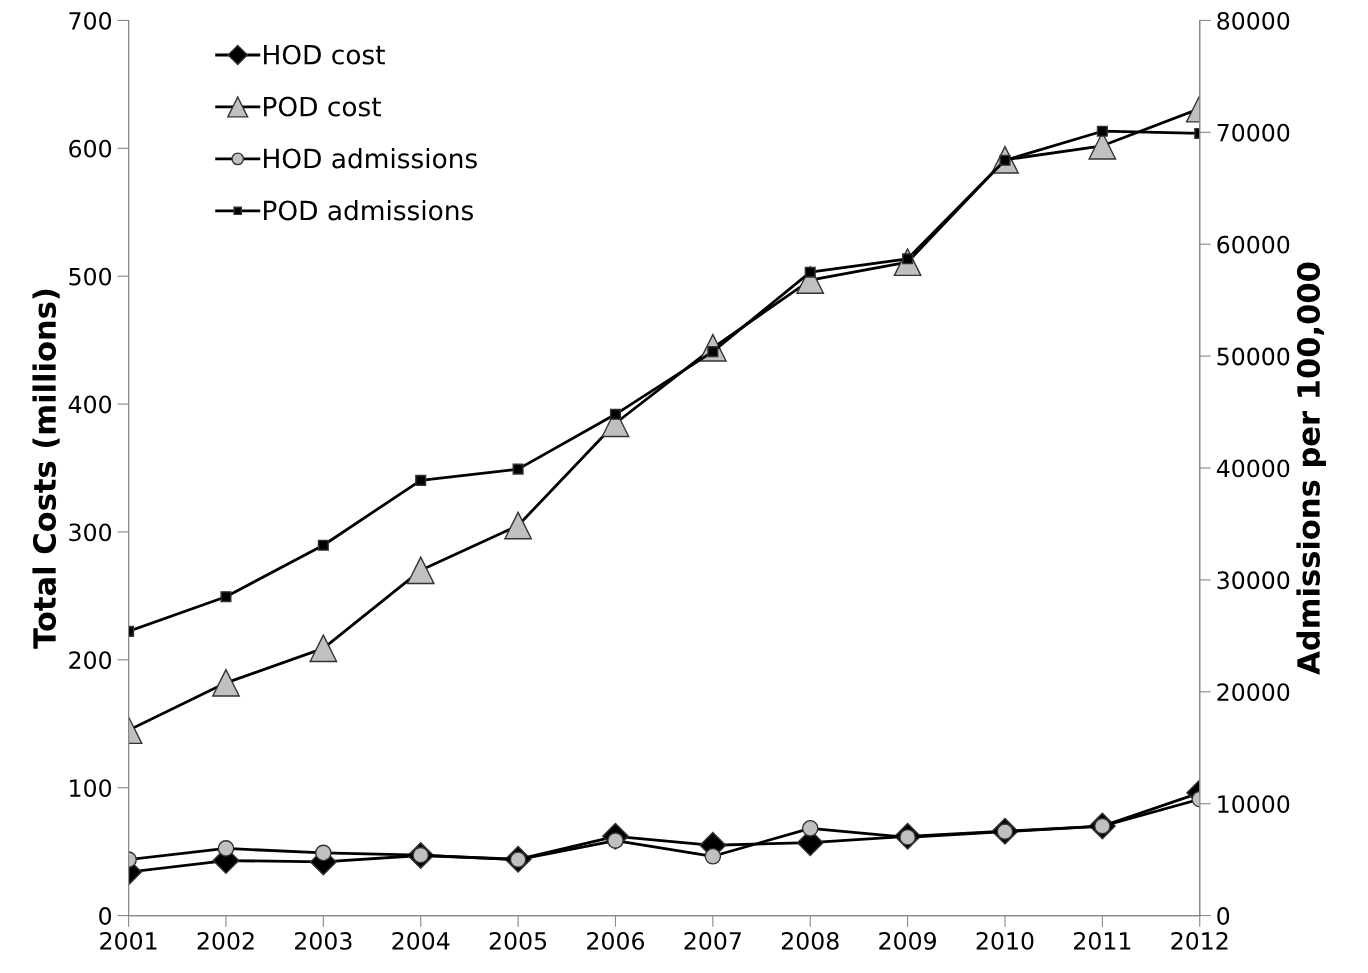  Describe the element at coordinates (1253, 244) in the screenshot. I see `y2-tick-label: 60000` at that location.